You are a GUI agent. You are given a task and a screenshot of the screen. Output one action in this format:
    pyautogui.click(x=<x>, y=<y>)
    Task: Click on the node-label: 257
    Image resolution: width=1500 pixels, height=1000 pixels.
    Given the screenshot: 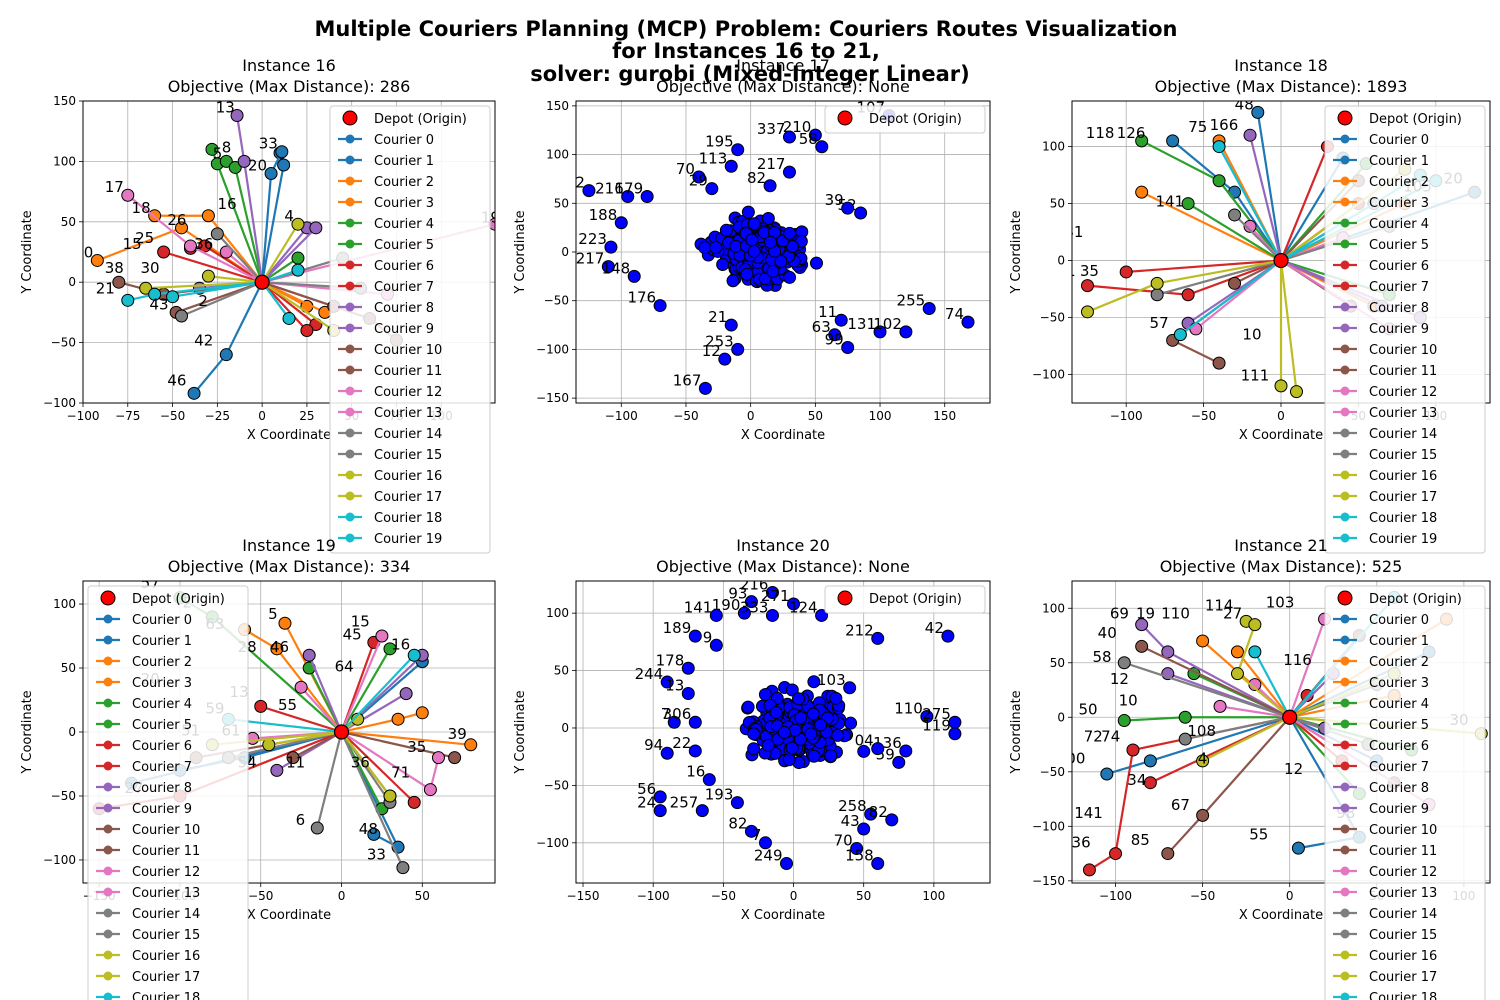 What is the action you would take?
    pyautogui.click(x=684, y=803)
    